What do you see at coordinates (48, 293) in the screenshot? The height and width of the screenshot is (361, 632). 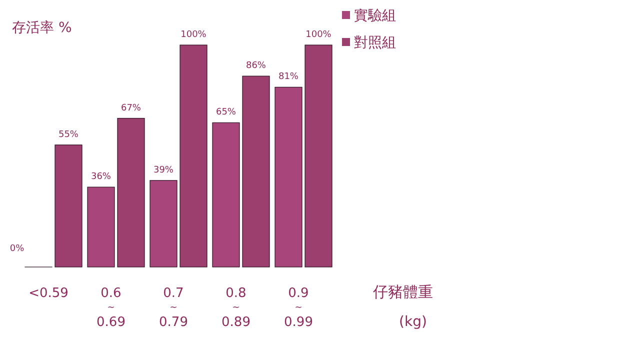 I see `category: <0.59` at bounding box center [48, 293].